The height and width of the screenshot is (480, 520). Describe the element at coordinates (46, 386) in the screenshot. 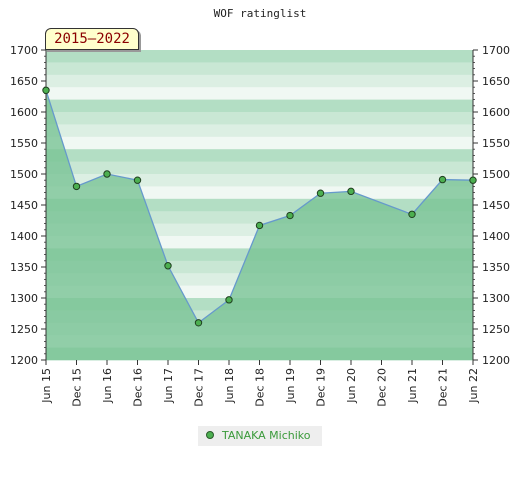

I see `x-tick-label: Jun 15` at that location.